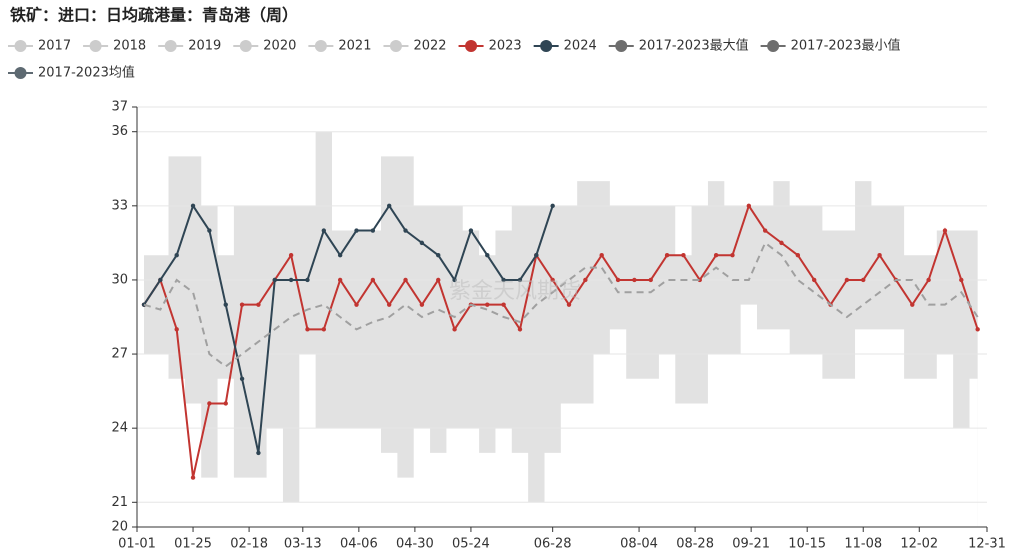  What do you see at coordinates (119, 279) in the screenshot?
I see `y-tick-label: 30` at bounding box center [119, 279].